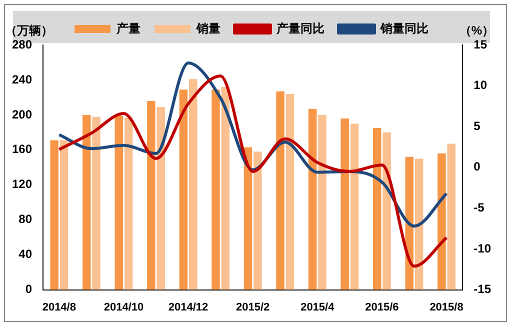 This screenshot has height=329, width=513. What do you see at coordinates (318, 307) in the screenshot?
I see `x-tick-label: 2015/4` at bounding box center [318, 307].